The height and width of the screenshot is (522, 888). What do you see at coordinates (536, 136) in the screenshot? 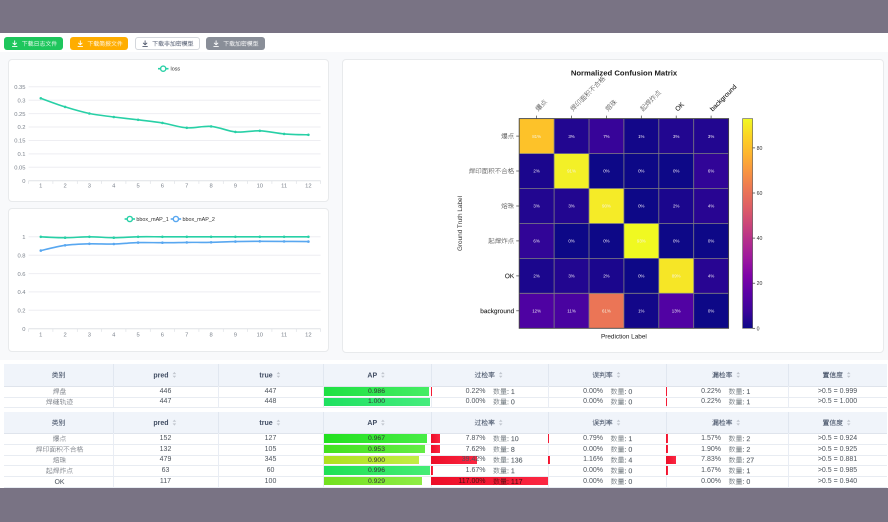
I see `svg-text: 81%` at bounding box center [536, 136].